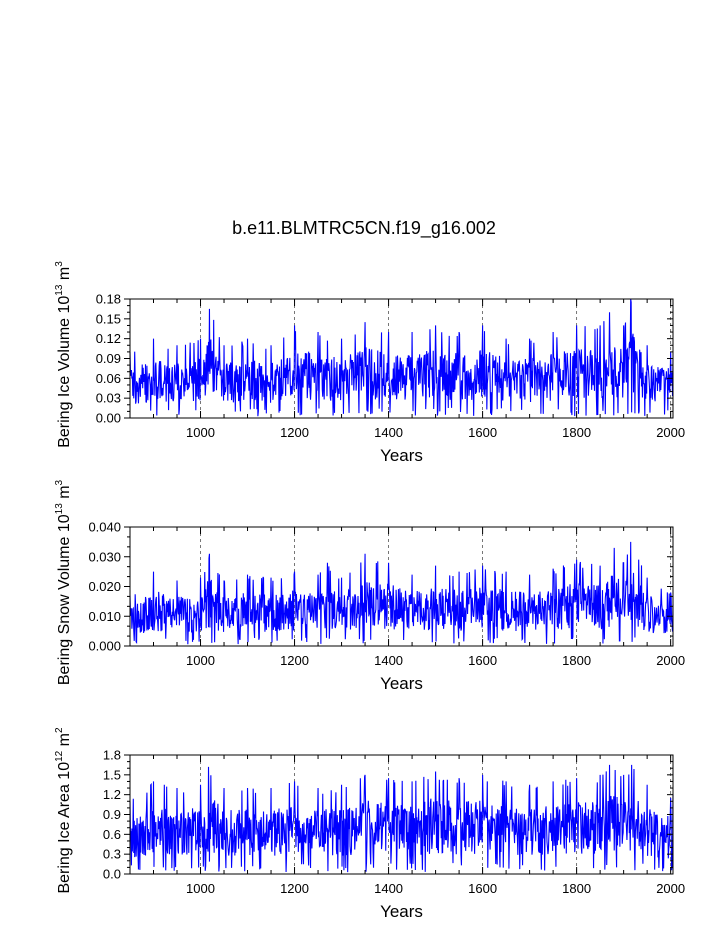 Image resolution: width=723 pixels, height=935 pixels. What do you see at coordinates (108, 318) in the screenshot?
I see `y-tick-label: 0.15` at bounding box center [108, 318].